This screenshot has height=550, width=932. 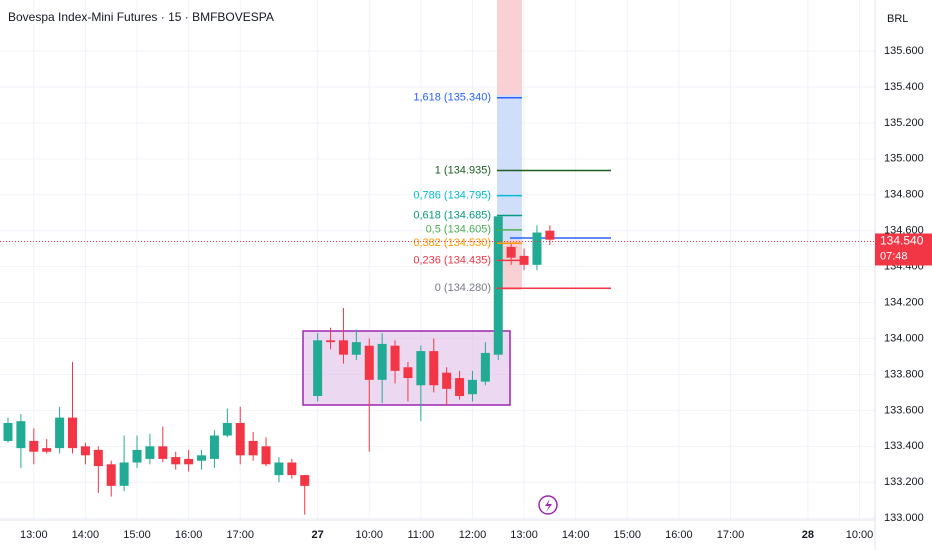 I want to click on fib-label: 0,618 (134.685), so click(x=452, y=215).